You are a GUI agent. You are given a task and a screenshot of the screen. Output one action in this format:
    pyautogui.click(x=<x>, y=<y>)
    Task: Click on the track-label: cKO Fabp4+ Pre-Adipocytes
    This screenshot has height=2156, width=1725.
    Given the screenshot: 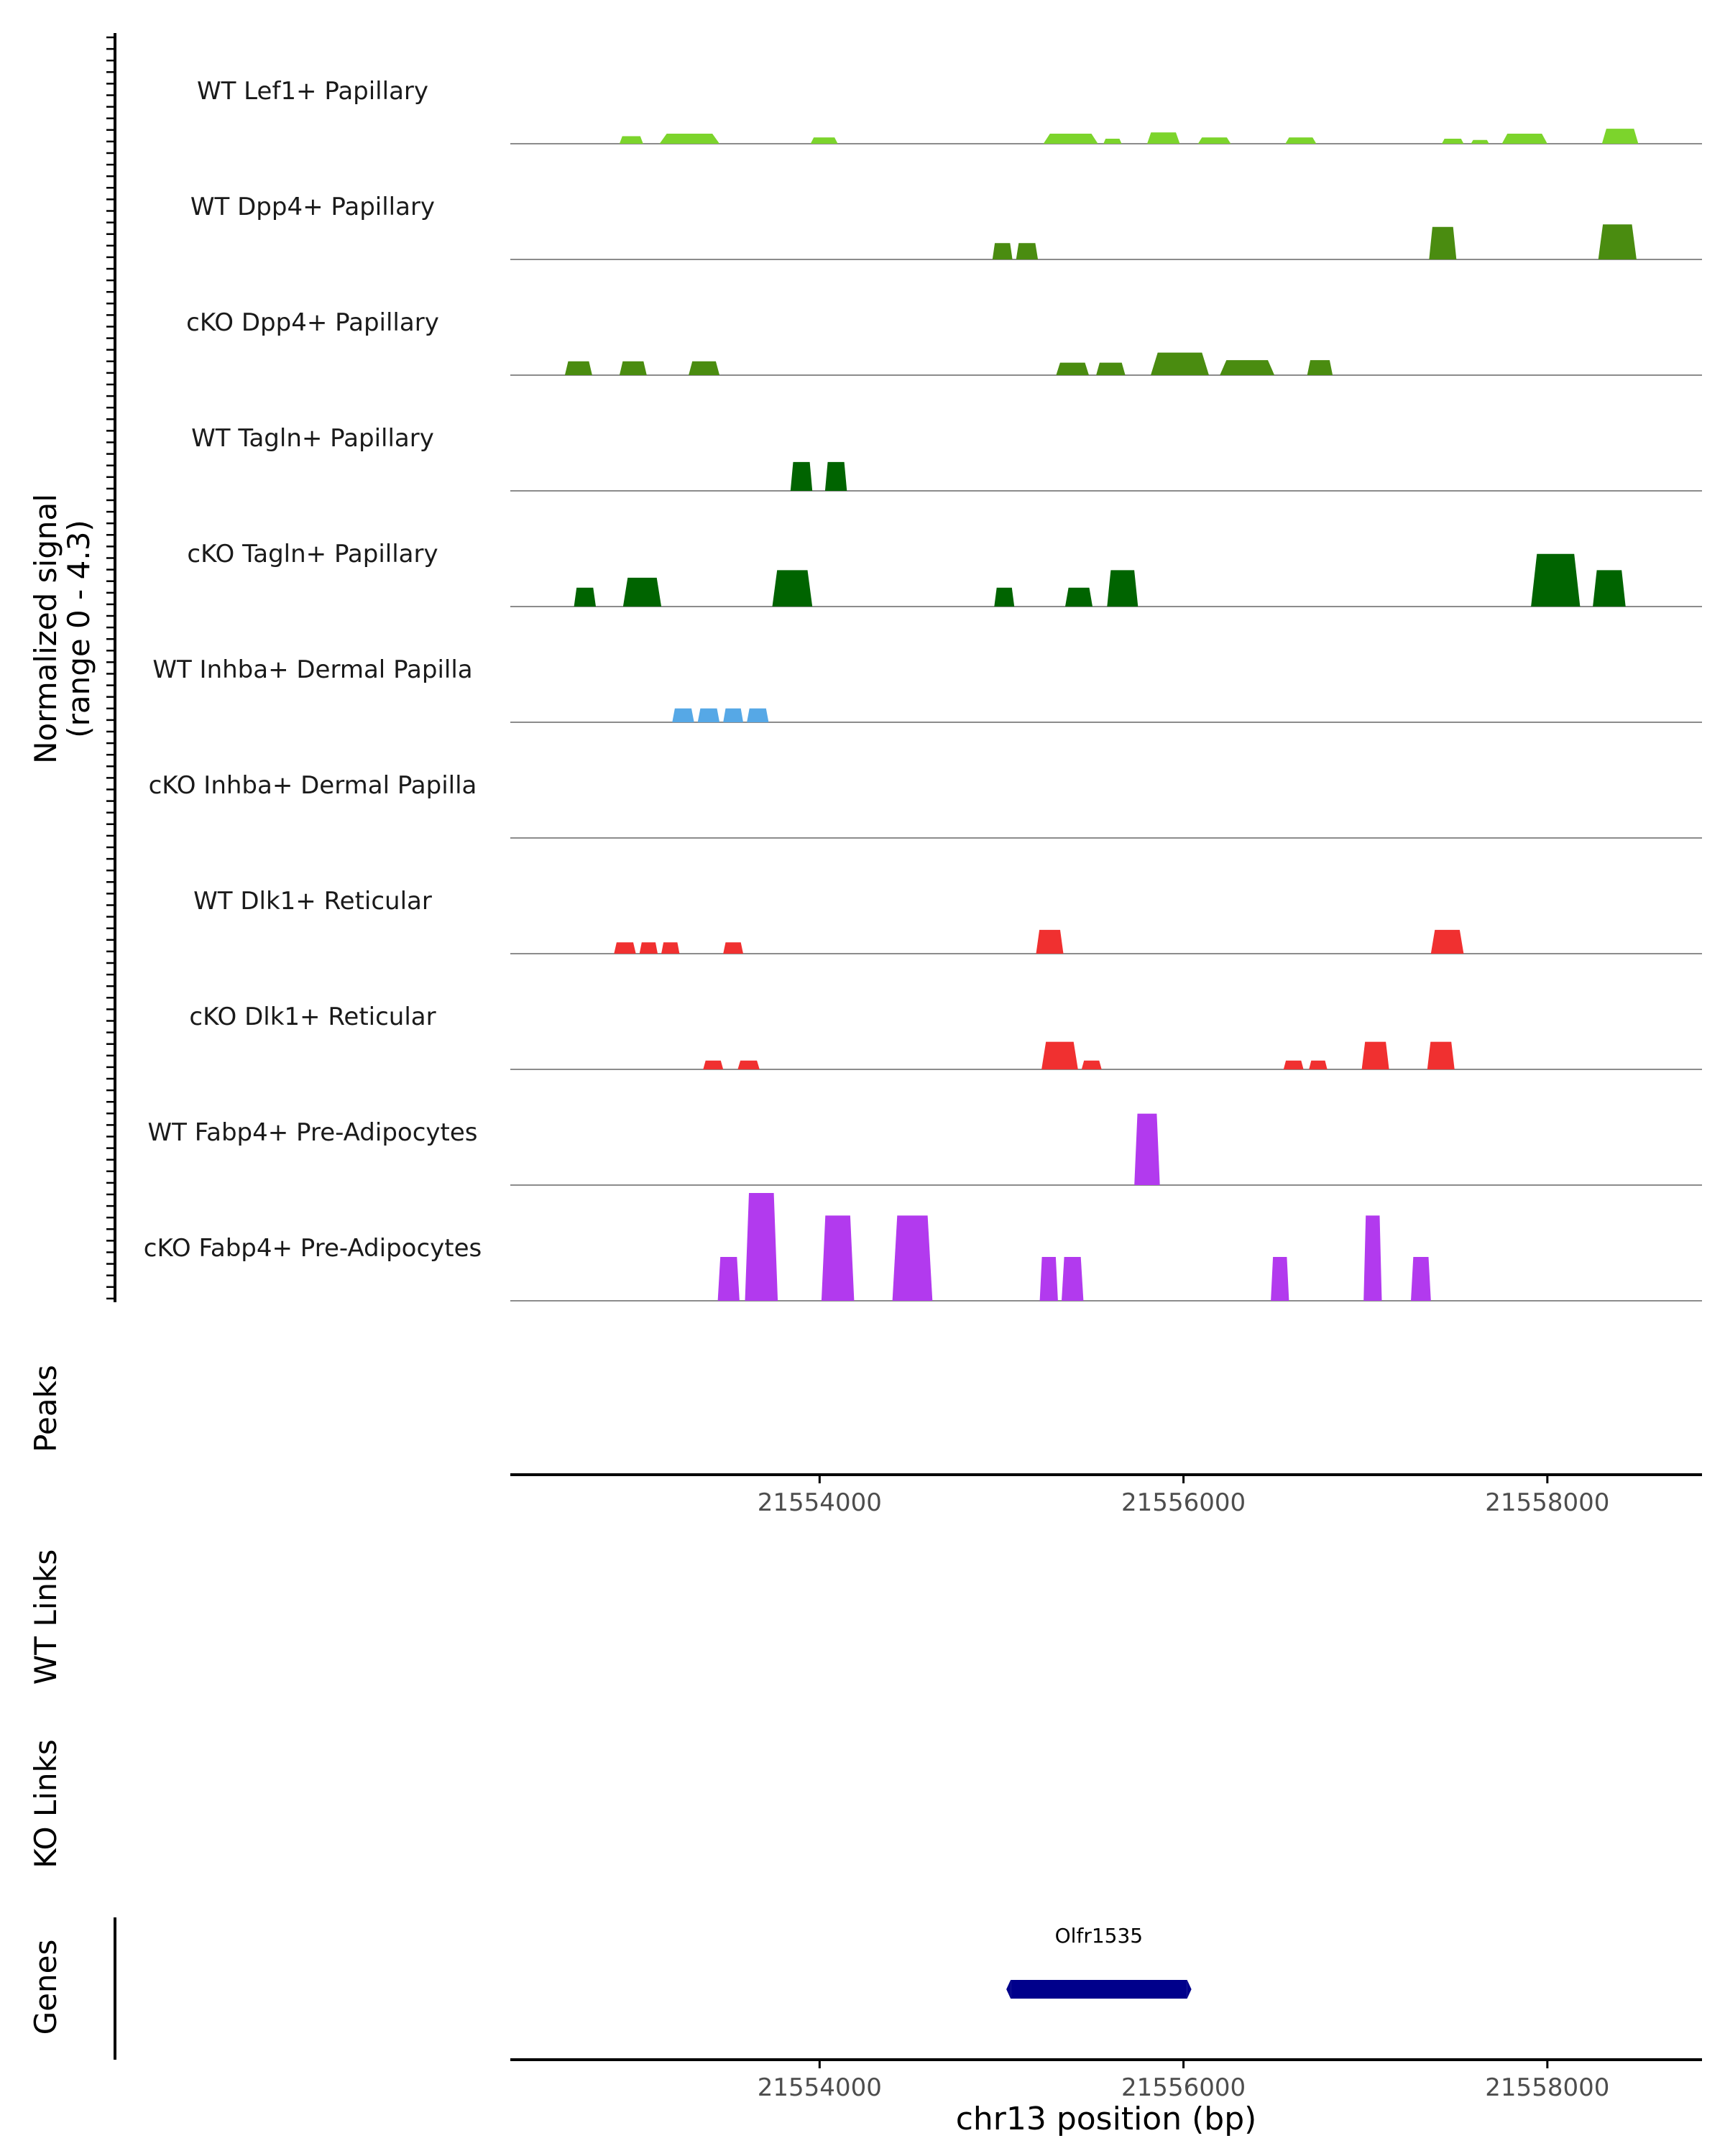 What is the action you would take?
    pyautogui.click(x=313, y=1249)
    